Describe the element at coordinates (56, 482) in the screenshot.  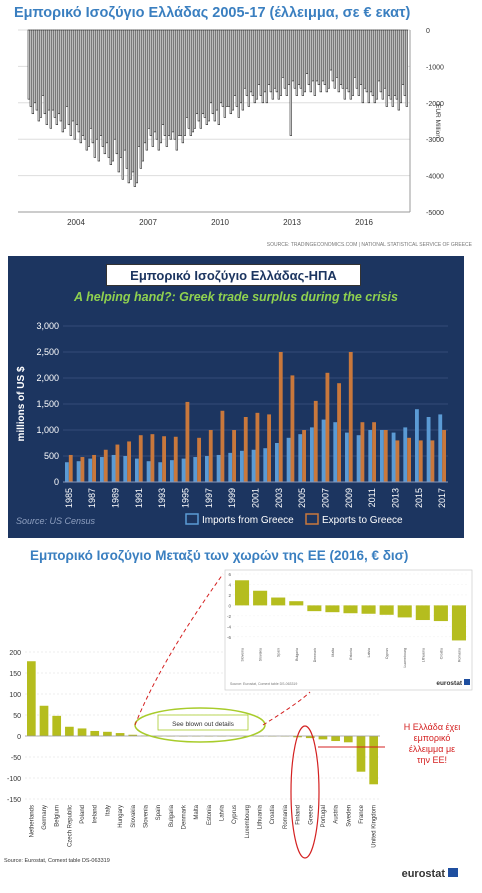
I see `chart2-y-tick: 0` at that location.